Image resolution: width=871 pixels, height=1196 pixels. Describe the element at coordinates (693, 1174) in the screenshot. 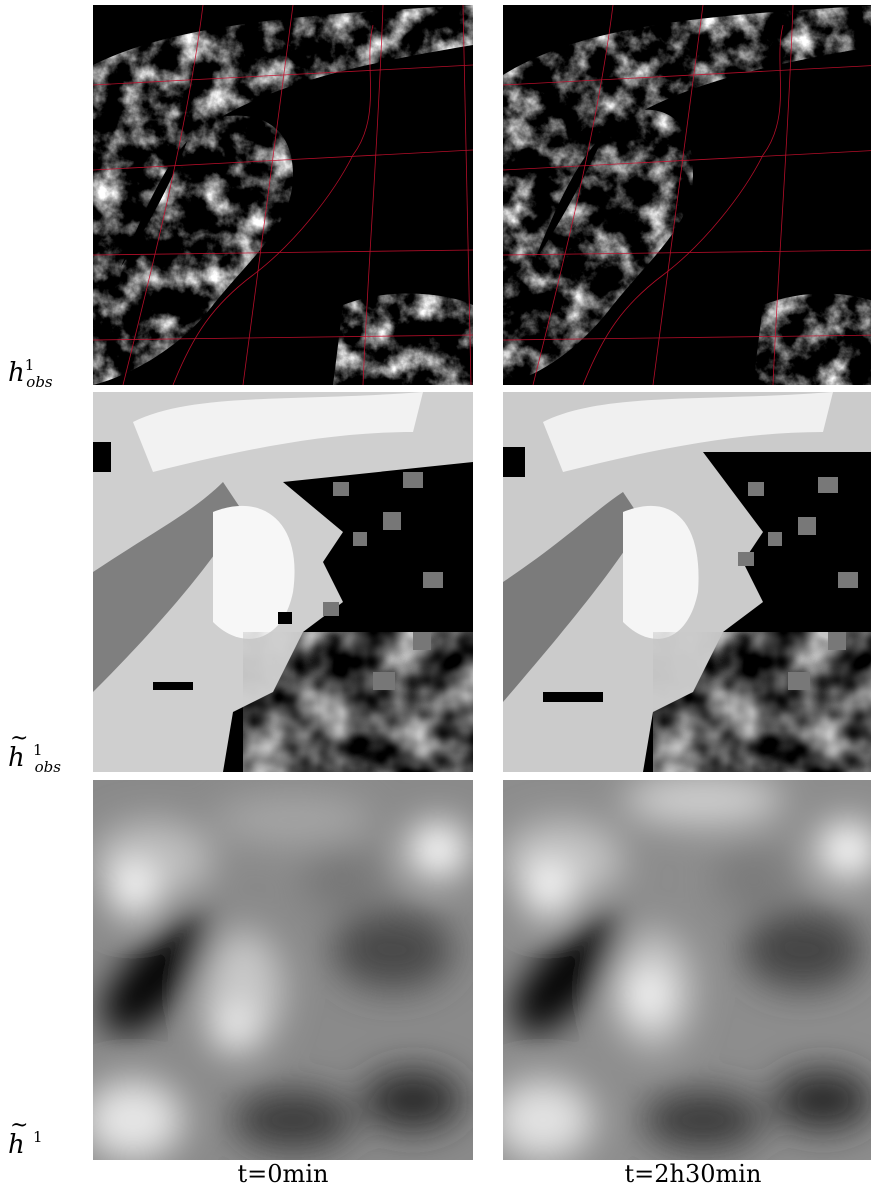

I see `column-label-t2h30: t=2h30min` at that location.